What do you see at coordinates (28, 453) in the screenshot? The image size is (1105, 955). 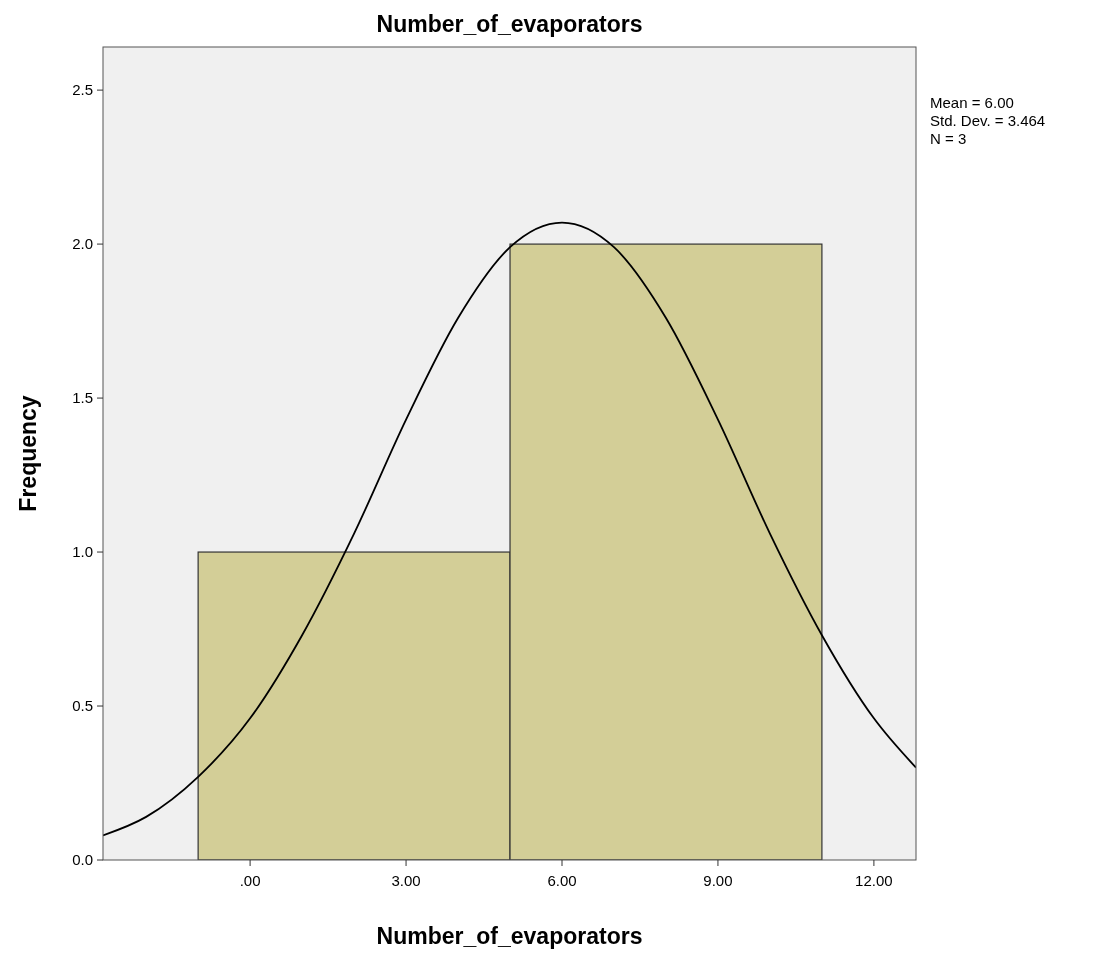 I see `y-axis-title: Frequency` at bounding box center [28, 453].